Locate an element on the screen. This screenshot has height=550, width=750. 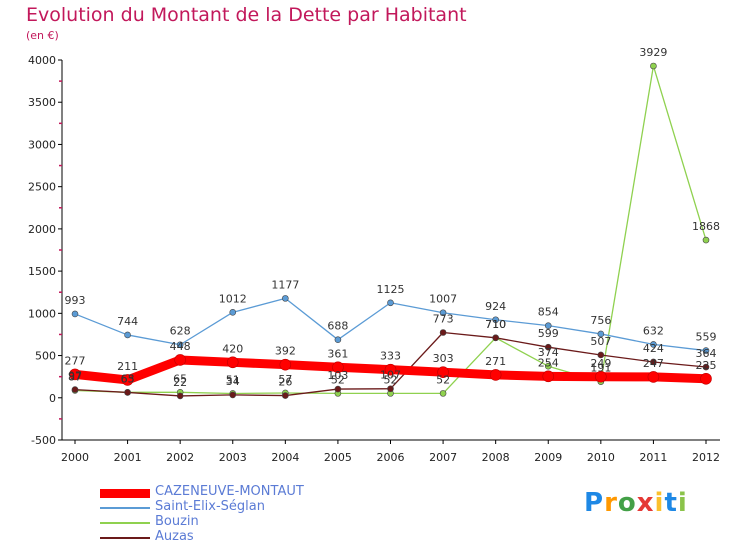
logo-letter: P is located at coordinates (594, 503).